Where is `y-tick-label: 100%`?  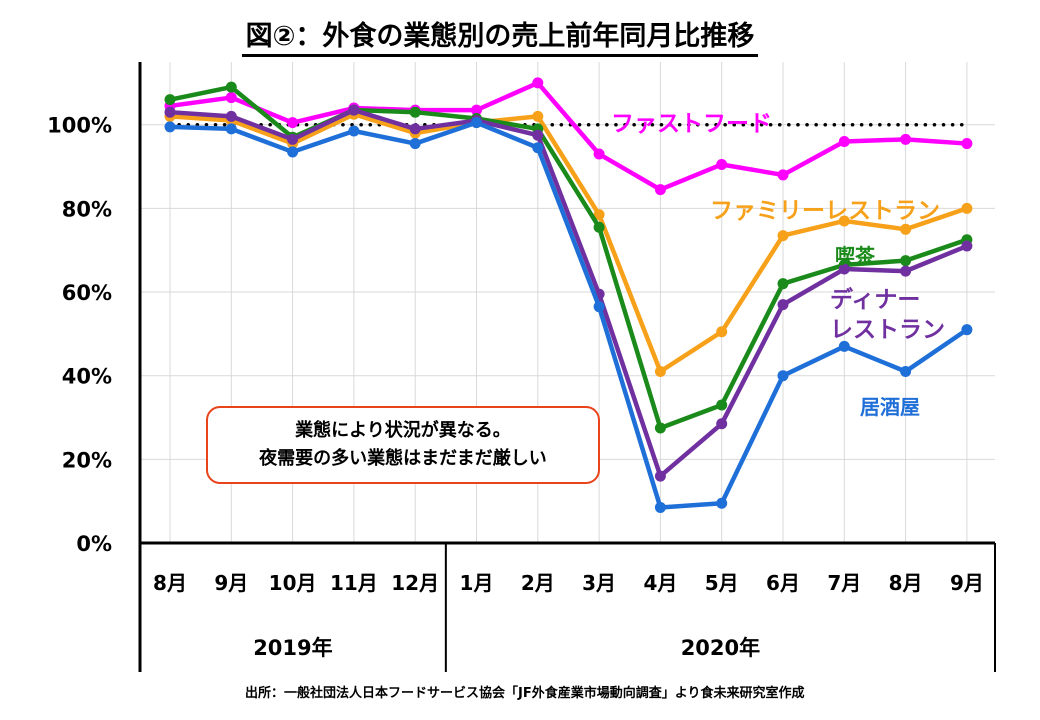
y-tick-label: 100% is located at coordinates (79, 126).